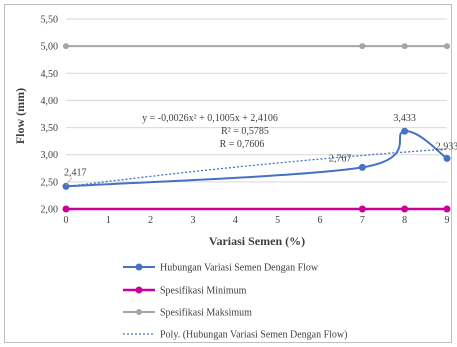 Image resolution: width=457 pixels, height=347 pixels. I want to click on legend-marker-flow, so click(139, 267).